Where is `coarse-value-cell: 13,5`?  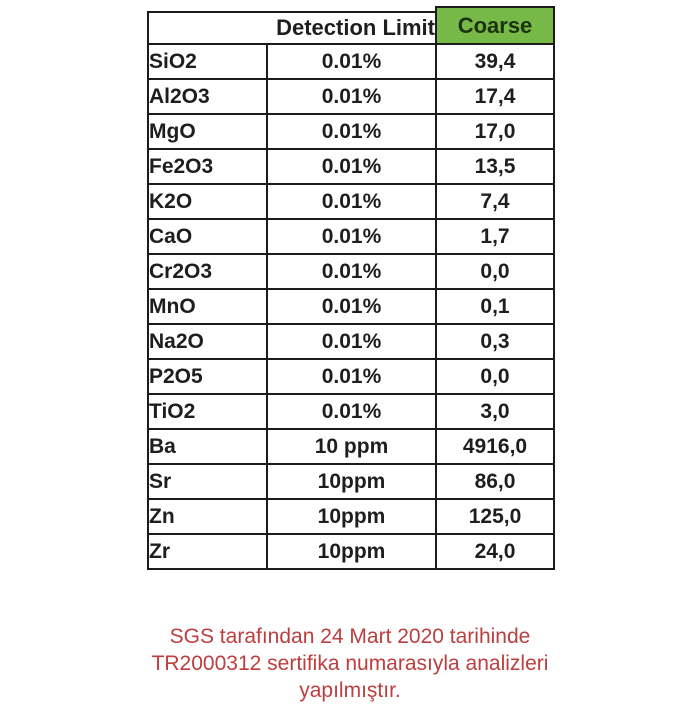 coarse-value-cell: 13,5 is located at coordinates (495, 166).